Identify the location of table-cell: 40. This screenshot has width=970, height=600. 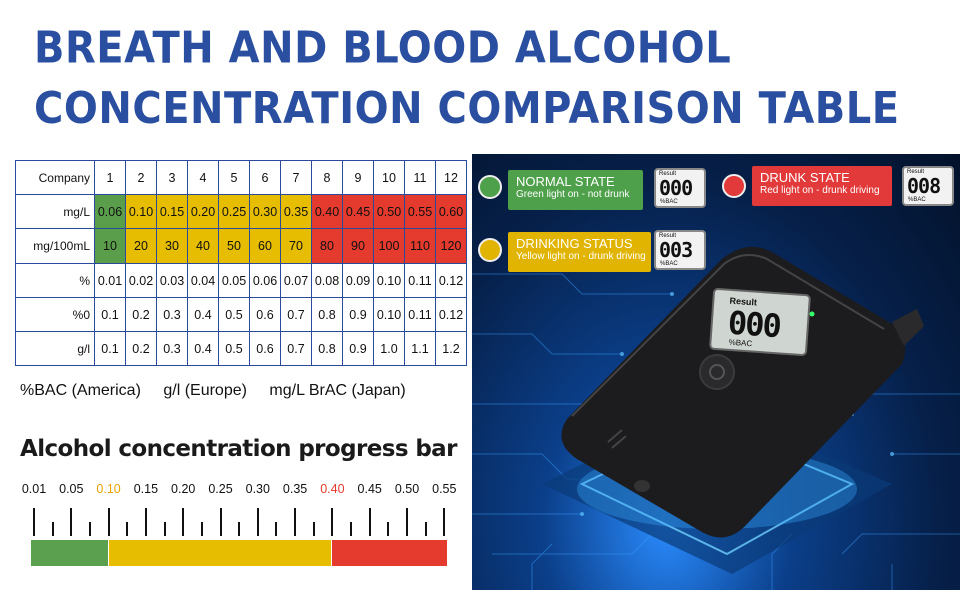
(203, 246).